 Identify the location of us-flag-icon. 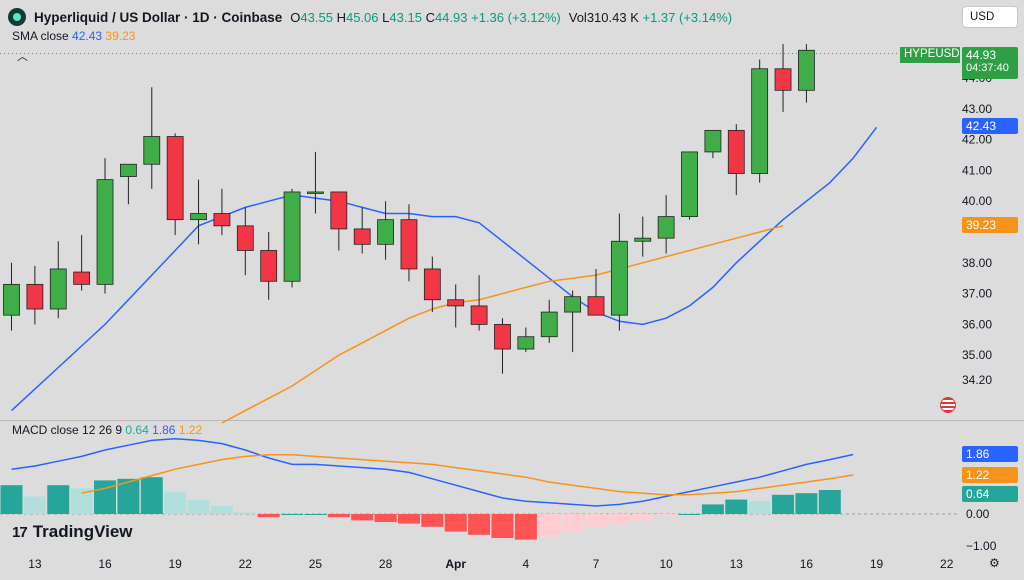
(948, 405).